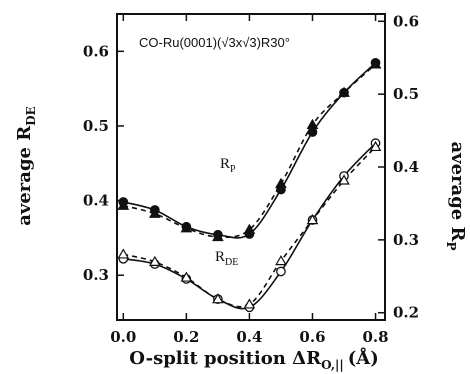 This screenshot has width=470, height=374. I want to click on y-right-tick-label: 0.5, so click(406, 94).